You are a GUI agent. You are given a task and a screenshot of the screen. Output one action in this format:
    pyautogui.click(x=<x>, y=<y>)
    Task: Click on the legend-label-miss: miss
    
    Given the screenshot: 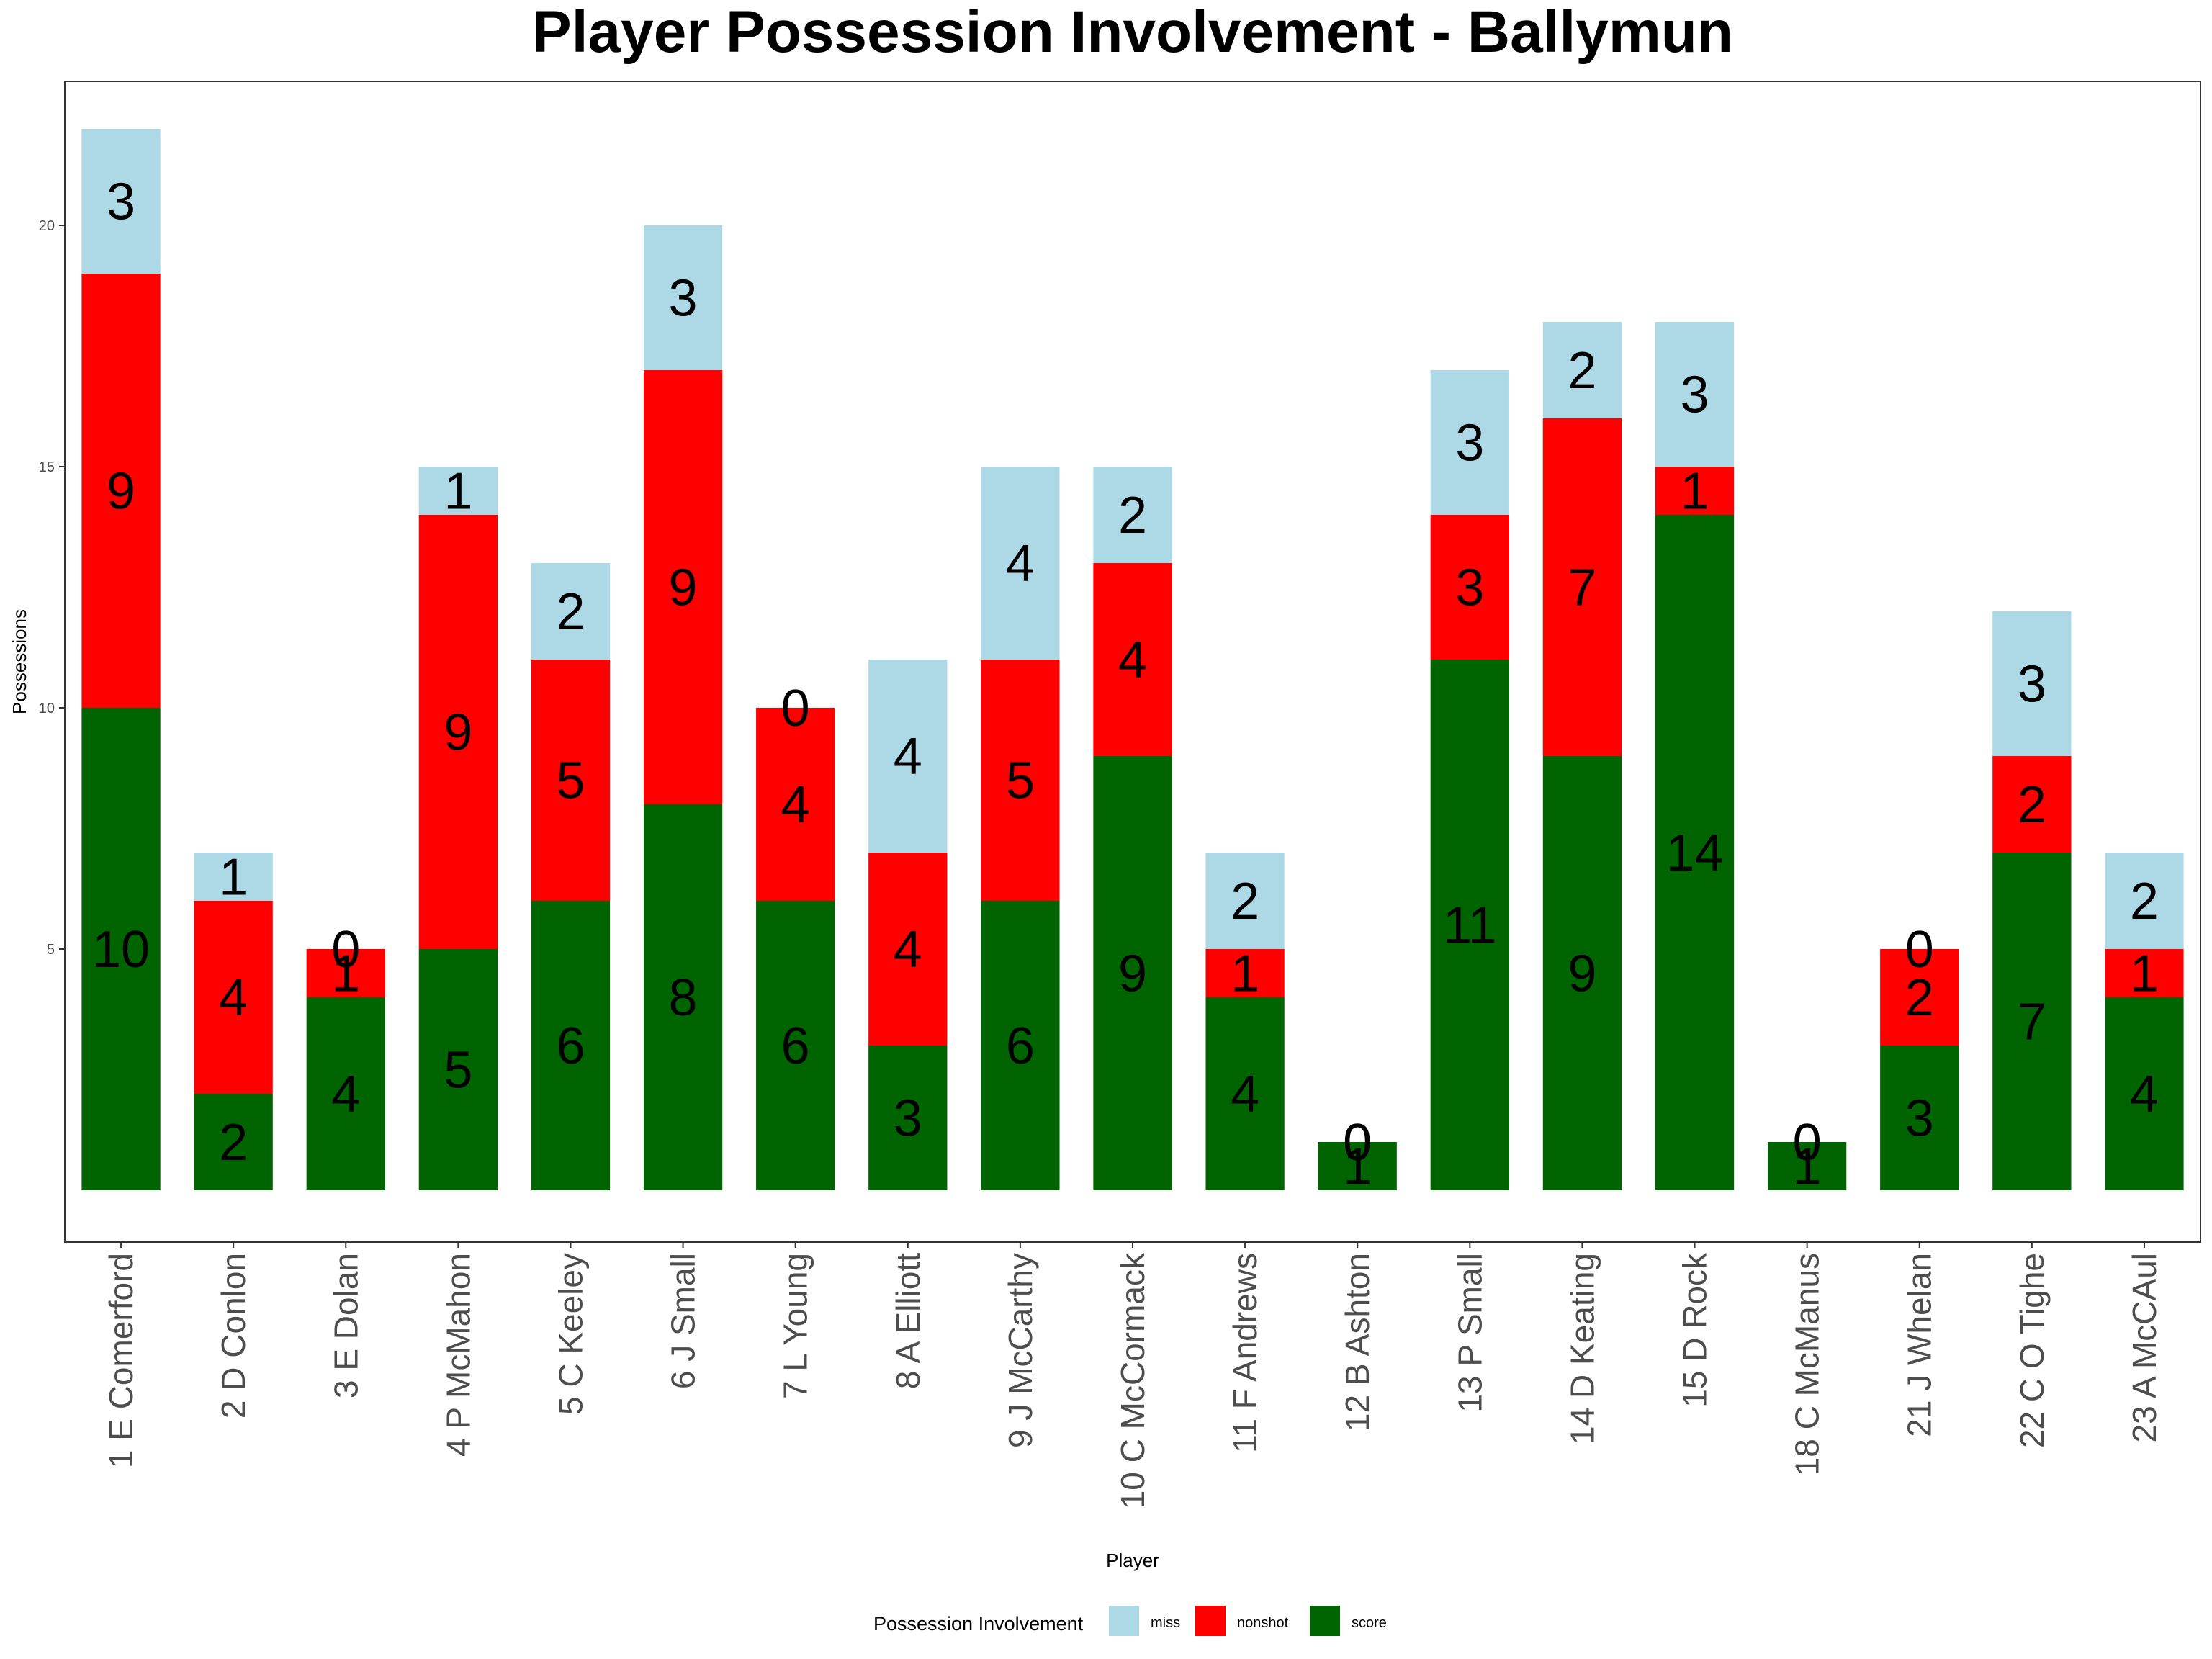 What is the action you would take?
    pyautogui.click(x=1165, y=1623)
    